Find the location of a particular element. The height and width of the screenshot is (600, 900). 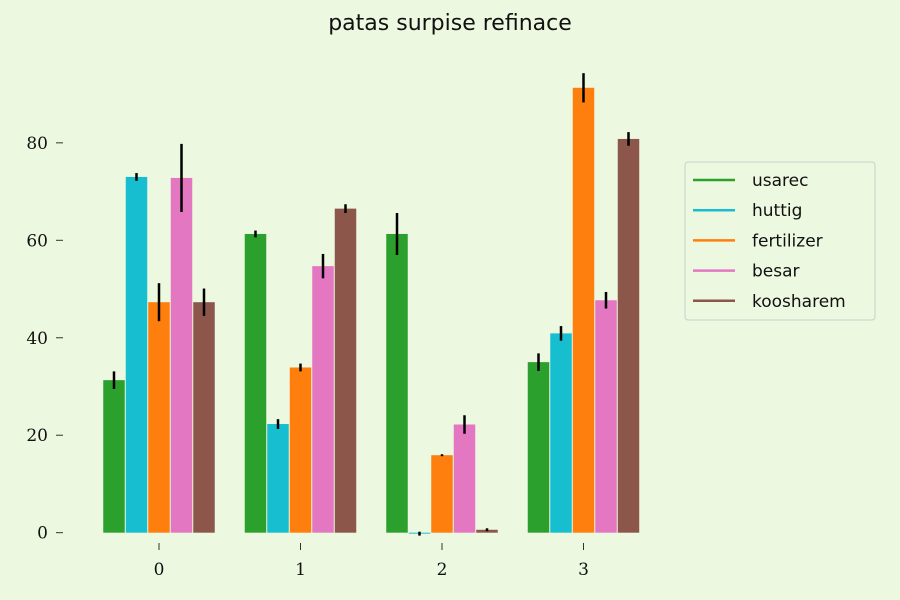

x-axis: 0 1 2 3 is located at coordinates (371, 561).